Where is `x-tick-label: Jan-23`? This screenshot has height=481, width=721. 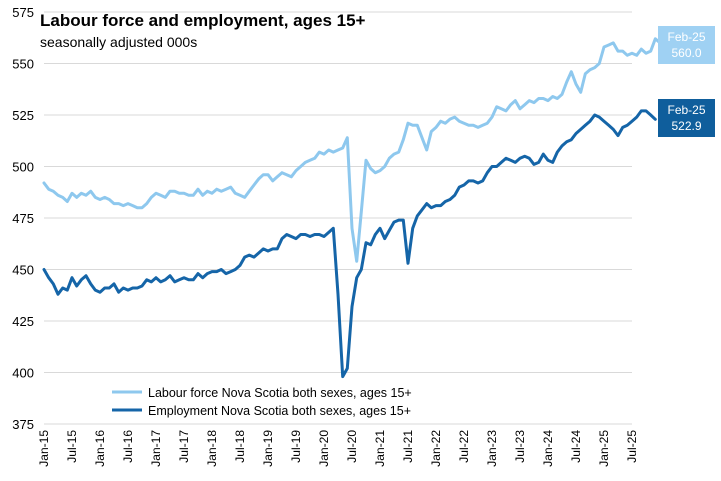
x-tick-label: Jan-23 is located at coordinates (492, 448).